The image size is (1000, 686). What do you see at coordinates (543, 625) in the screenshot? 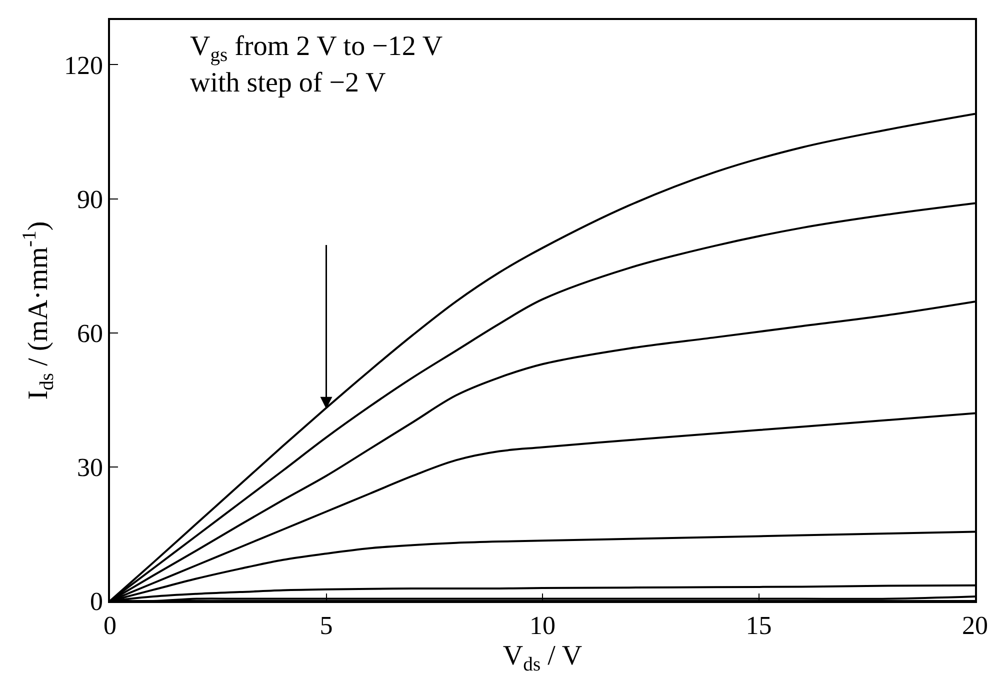
I see `x-tick-label: 10` at bounding box center [543, 625].